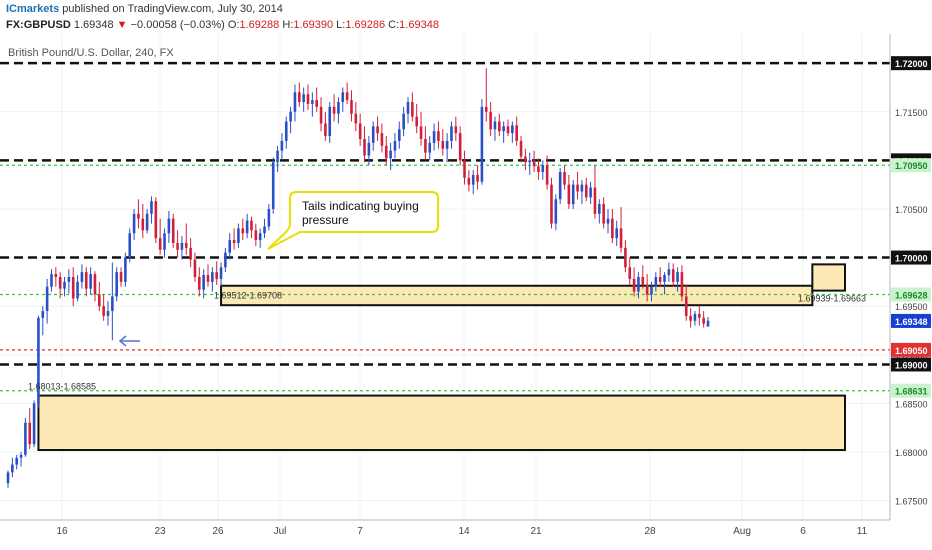 Image resolution: width=932 pixels, height=550 pixels. What do you see at coordinates (38, 25) in the screenshot?
I see `symbol-label: FX:GBPUSD` at bounding box center [38, 25].